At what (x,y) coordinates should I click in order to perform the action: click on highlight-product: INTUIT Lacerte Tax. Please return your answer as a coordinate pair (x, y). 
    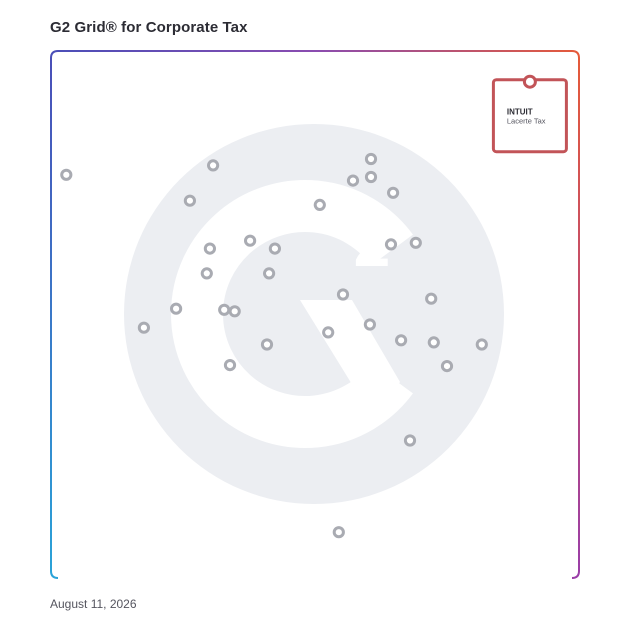
    Looking at the image, I should click on (529, 114).